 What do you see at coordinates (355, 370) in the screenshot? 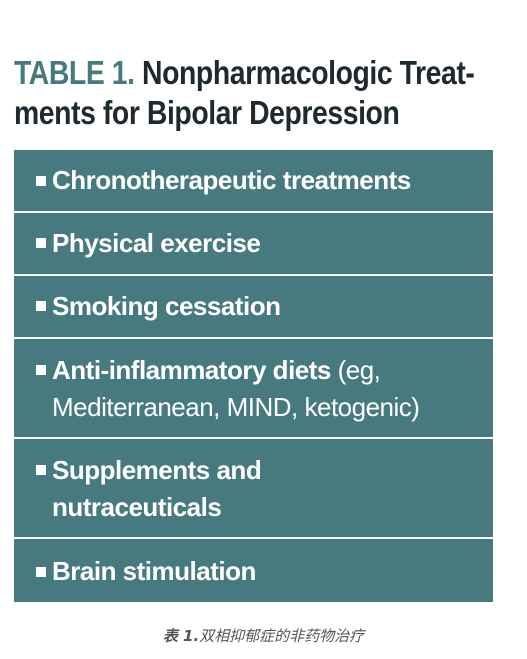
I see `row-detail: (eg,` at bounding box center [355, 370].